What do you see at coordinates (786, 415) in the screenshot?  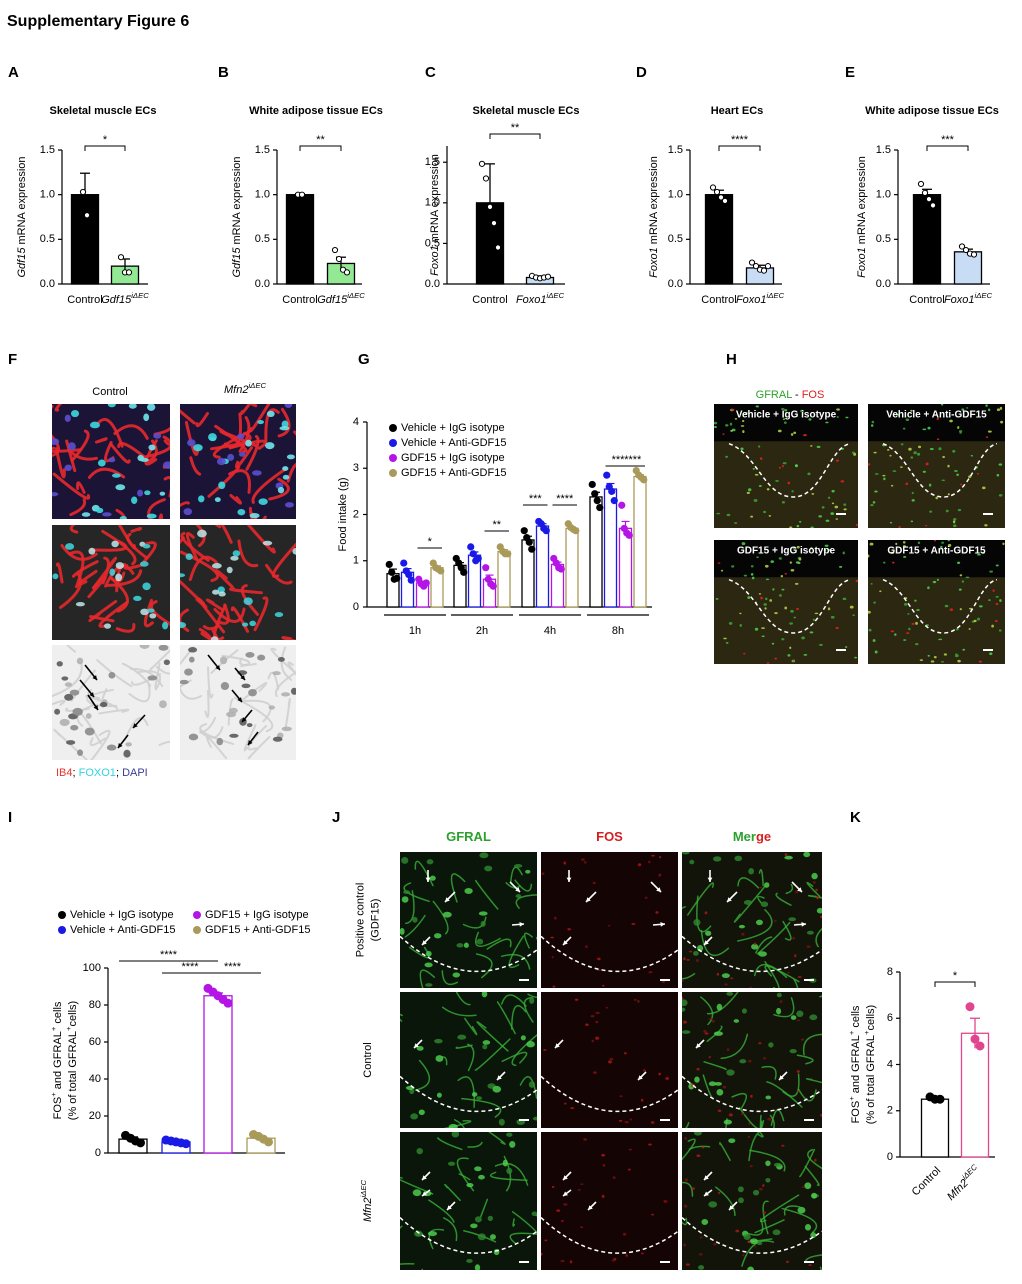 I see `image-label: Vehicle + IgG isotype` at bounding box center [786, 415].